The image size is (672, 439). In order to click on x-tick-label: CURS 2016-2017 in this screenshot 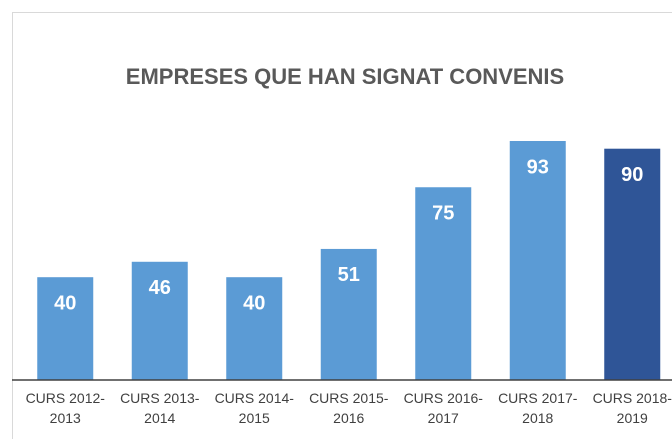, I will do `click(443, 408)`.